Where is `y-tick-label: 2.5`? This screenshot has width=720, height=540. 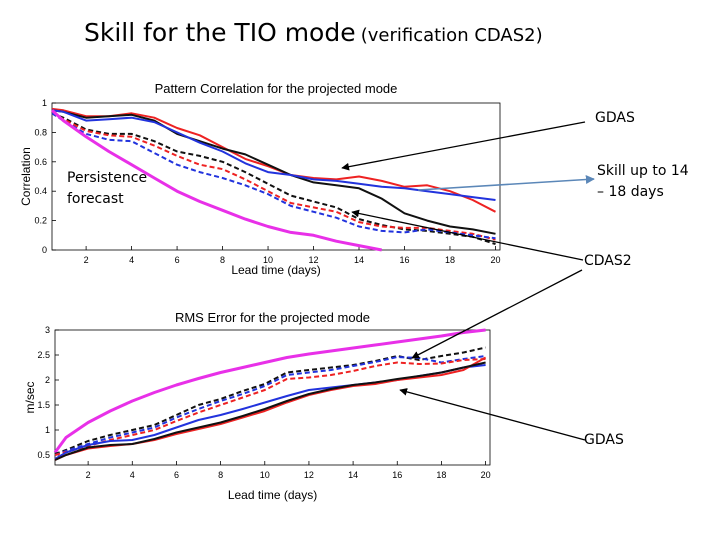
y-tick-label: 2.5 is located at coordinates (43, 355).